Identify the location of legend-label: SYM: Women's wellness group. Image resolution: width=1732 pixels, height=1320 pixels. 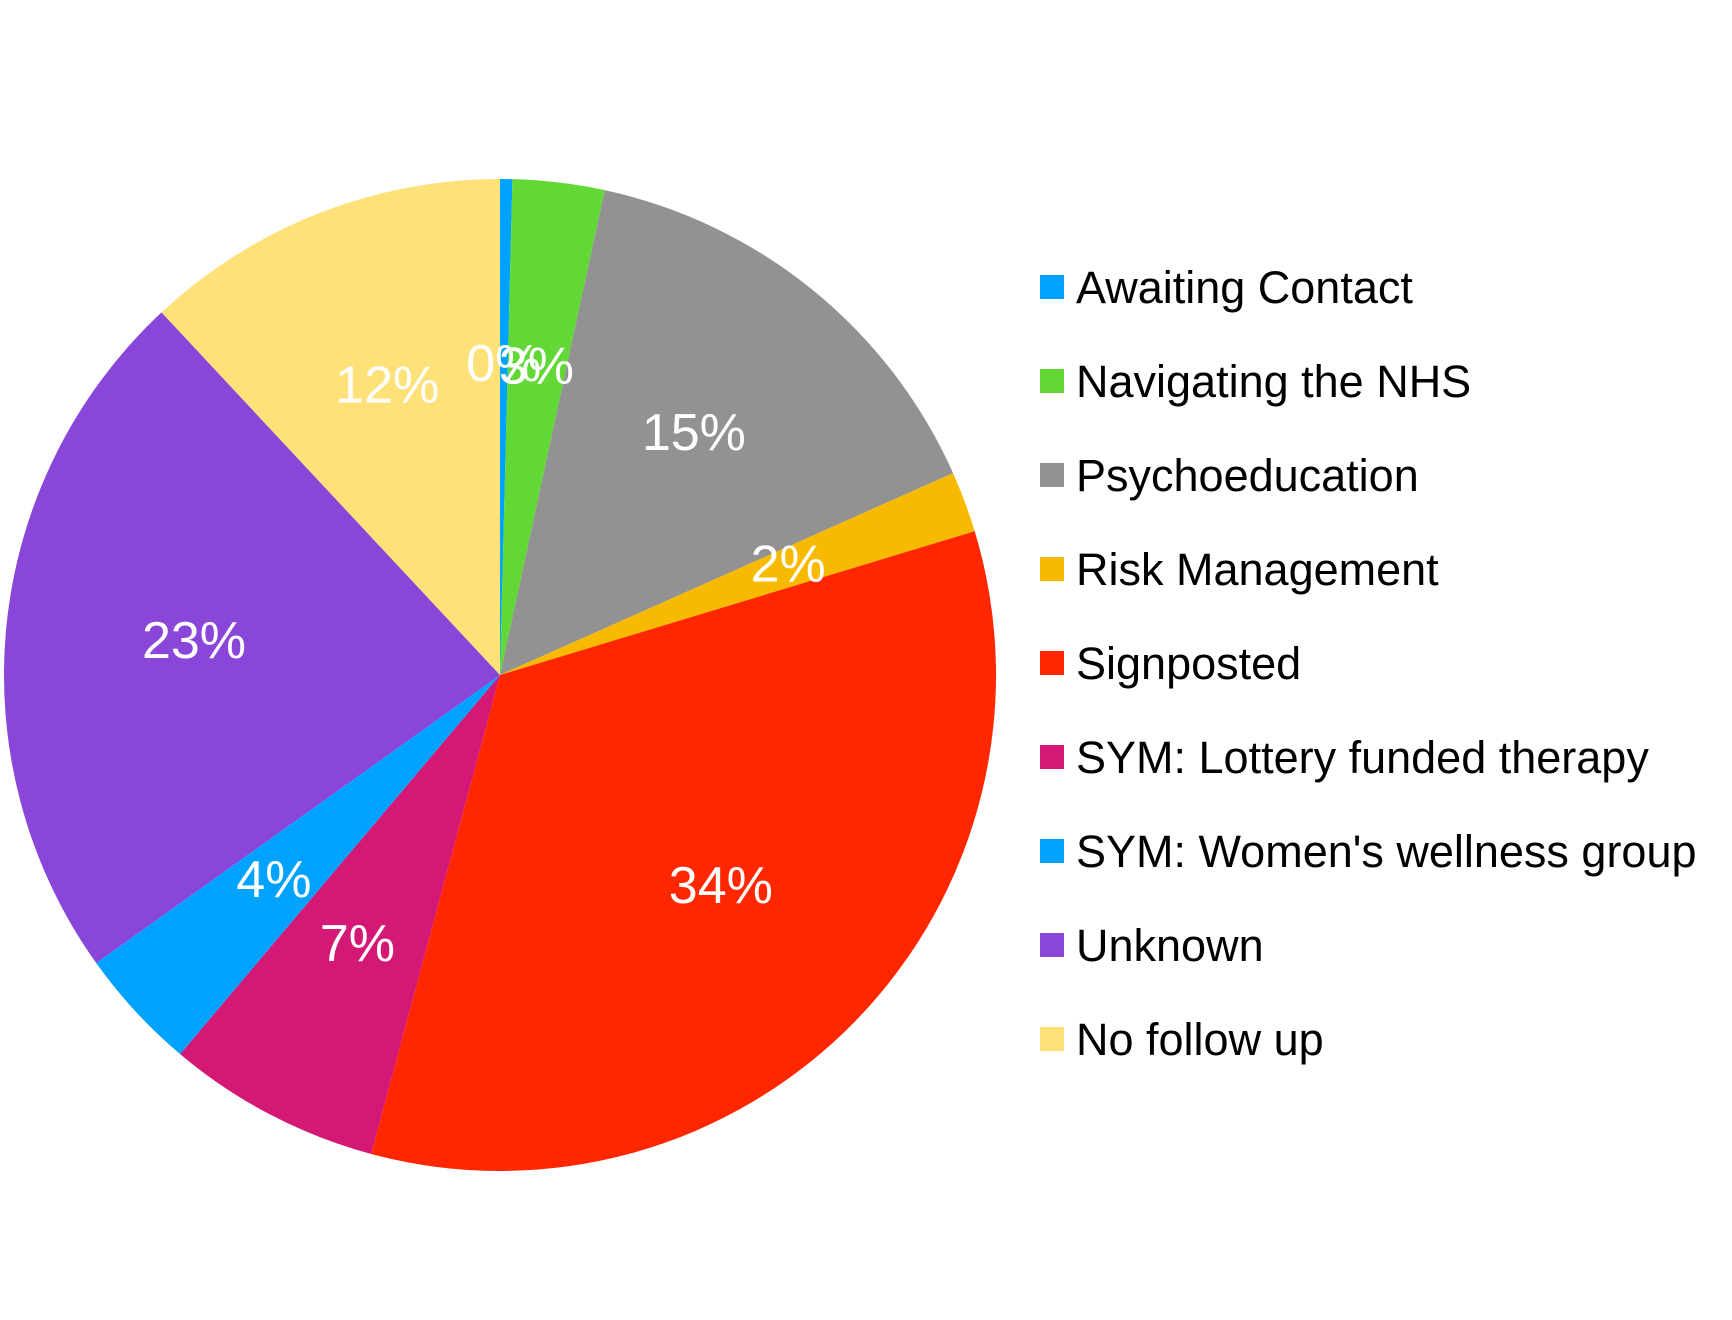
(1386, 851).